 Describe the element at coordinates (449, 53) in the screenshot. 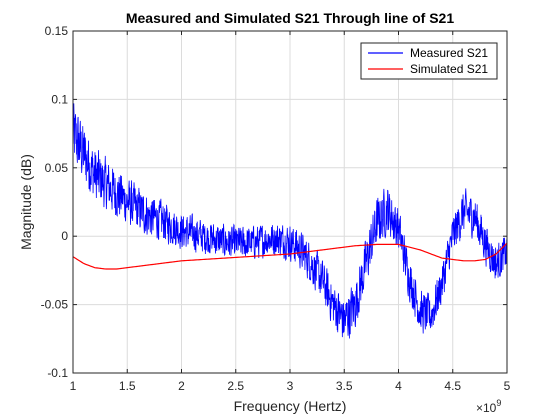

I see `legend-label: Measured S21` at that location.